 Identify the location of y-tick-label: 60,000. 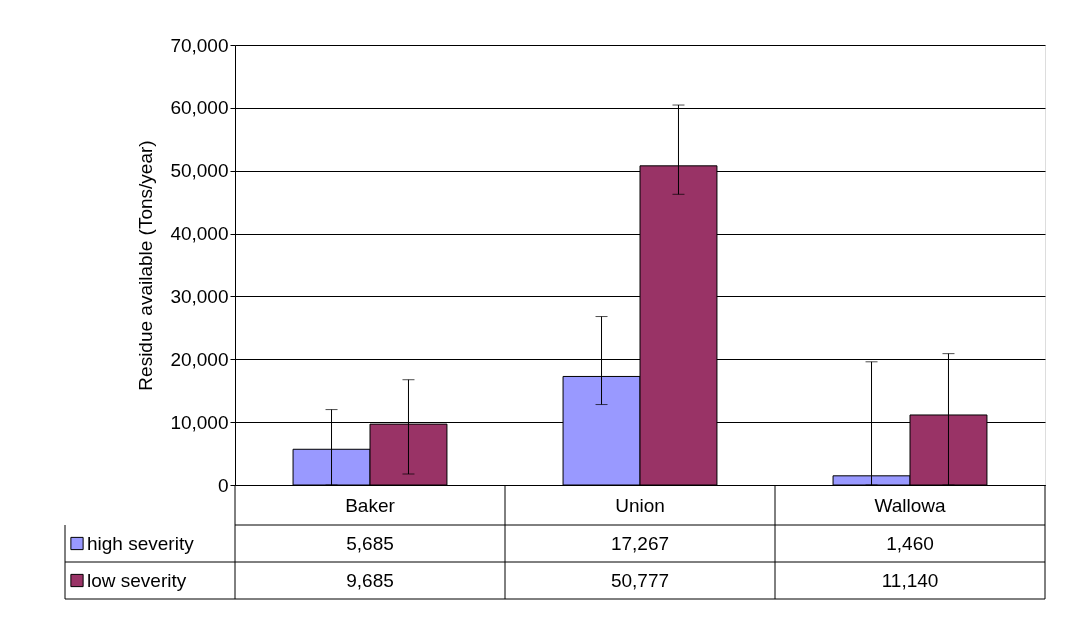
(199, 108).